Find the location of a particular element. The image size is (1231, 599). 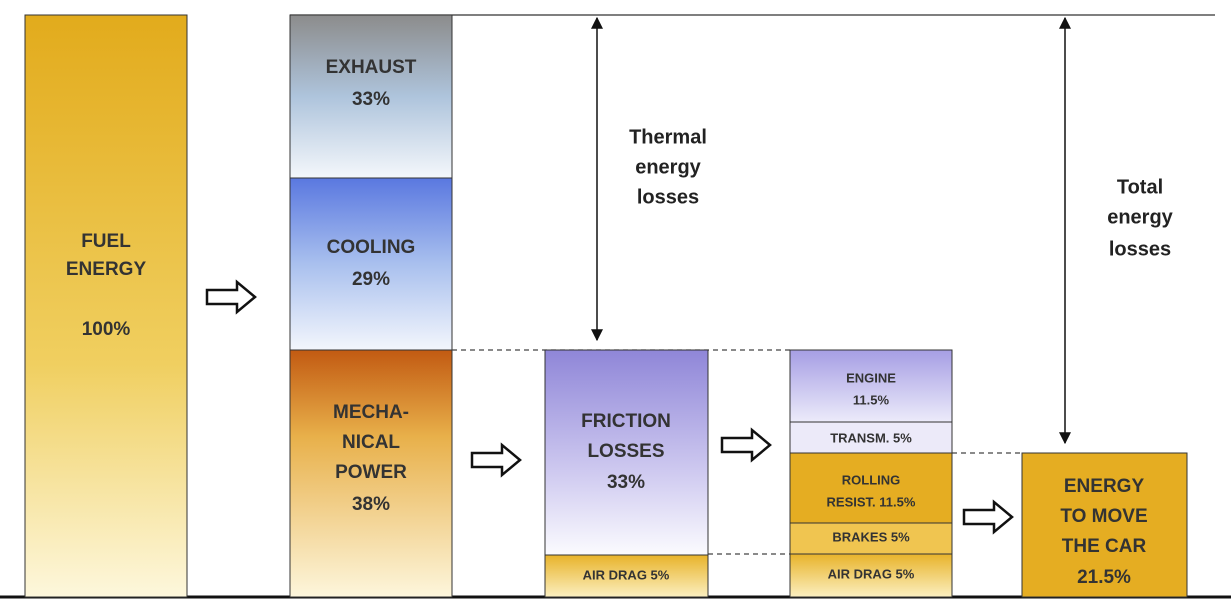

move-car-block is located at coordinates (1104, 525).